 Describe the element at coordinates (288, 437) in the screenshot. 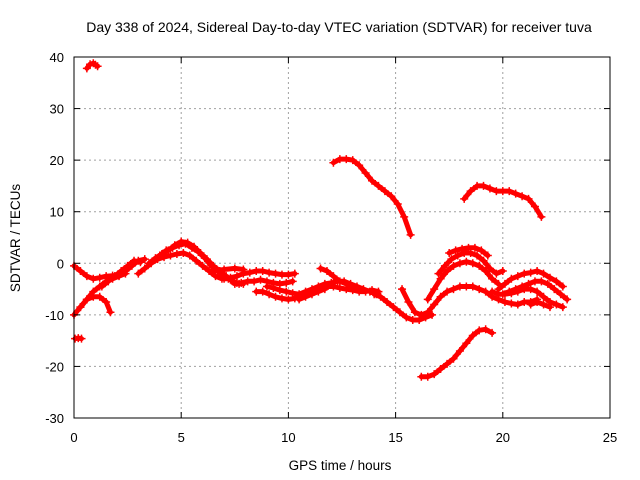

I see `x-tick-label: 10` at that location.